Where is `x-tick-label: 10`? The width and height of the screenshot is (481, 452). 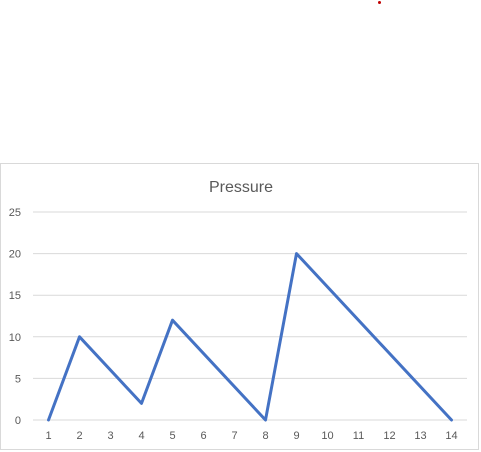
x-tick-label: 10 is located at coordinates (327, 436).